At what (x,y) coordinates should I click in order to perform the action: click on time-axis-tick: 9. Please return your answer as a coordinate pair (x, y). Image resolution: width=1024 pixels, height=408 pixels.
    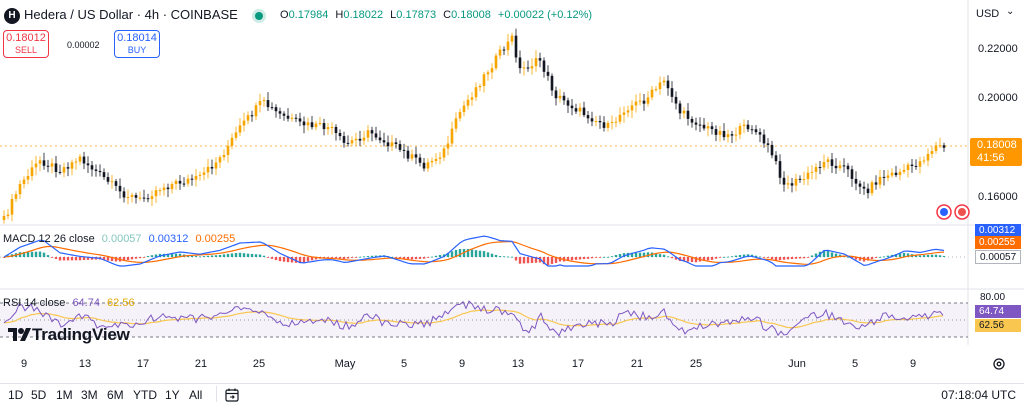
    Looking at the image, I should click on (462, 364).